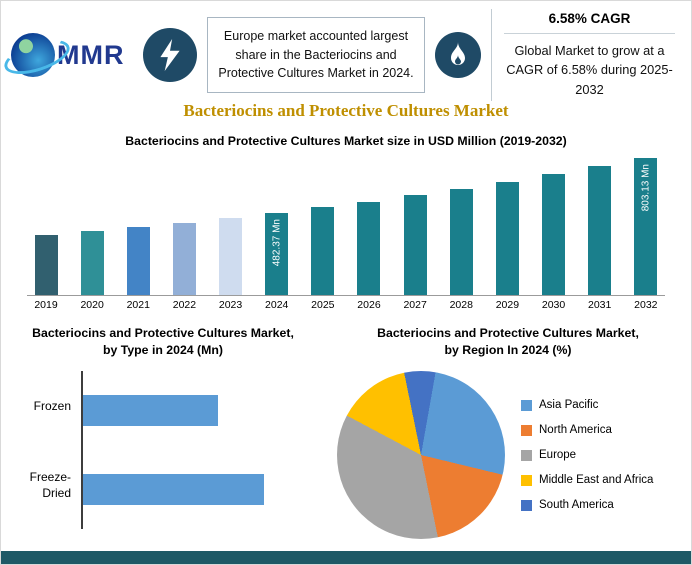 This screenshot has width=692, height=565. Describe the element at coordinates (184, 305) in the screenshot. I see `year-label-2022: 2022` at that location.